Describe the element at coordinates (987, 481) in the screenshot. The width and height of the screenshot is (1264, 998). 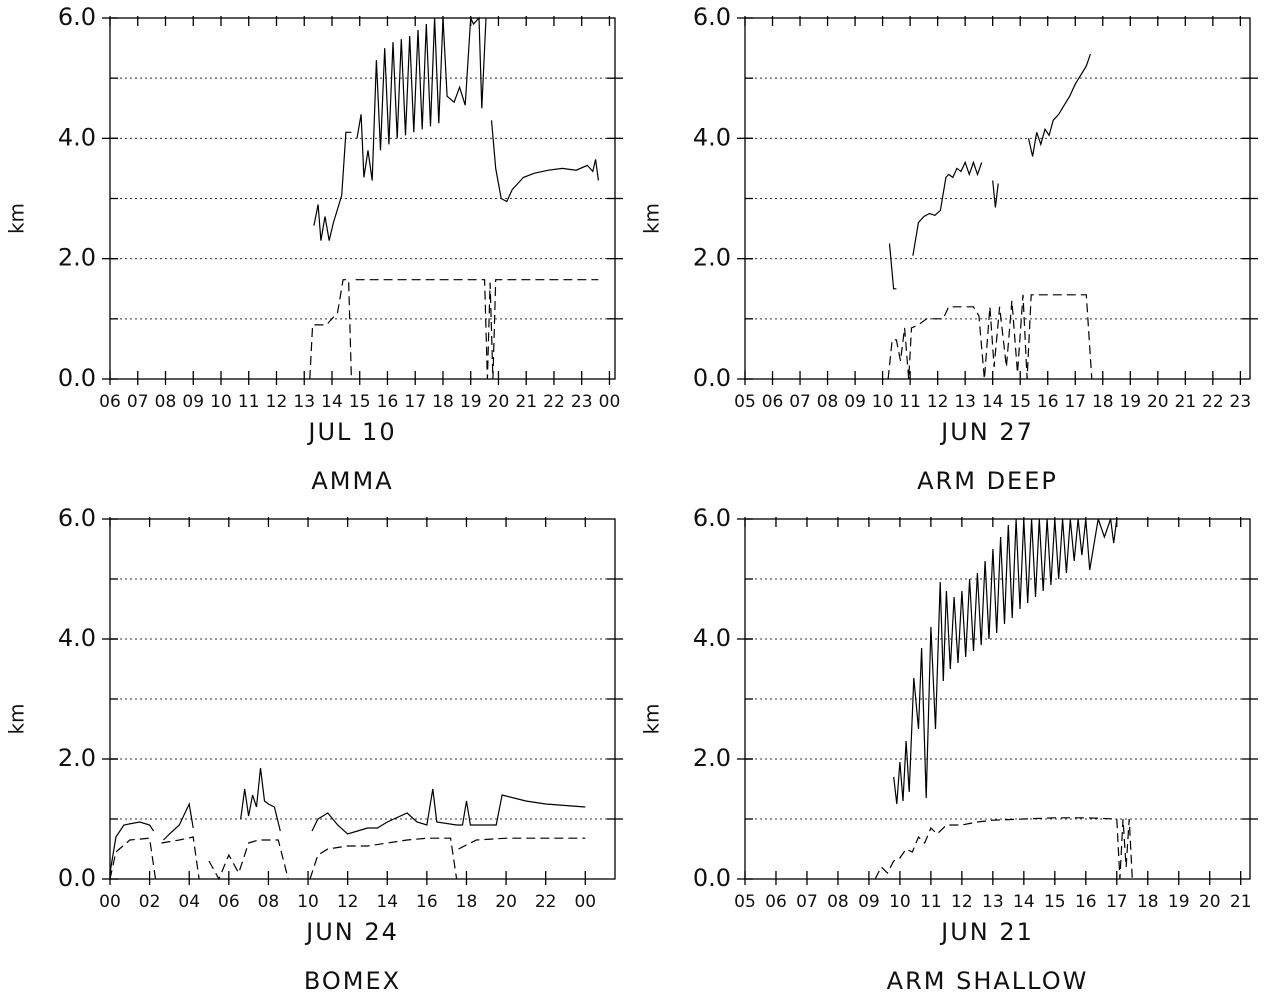
I see `panel-title: ARM DEEP` at that location.